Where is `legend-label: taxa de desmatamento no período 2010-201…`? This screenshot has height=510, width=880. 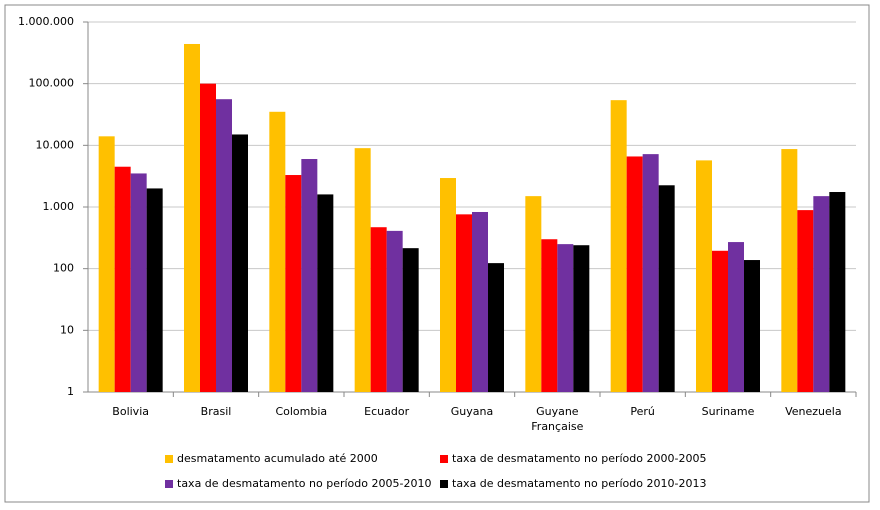 legend-label: taxa de desmatamento no período 2010-201… is located at coordinates (579, 483).